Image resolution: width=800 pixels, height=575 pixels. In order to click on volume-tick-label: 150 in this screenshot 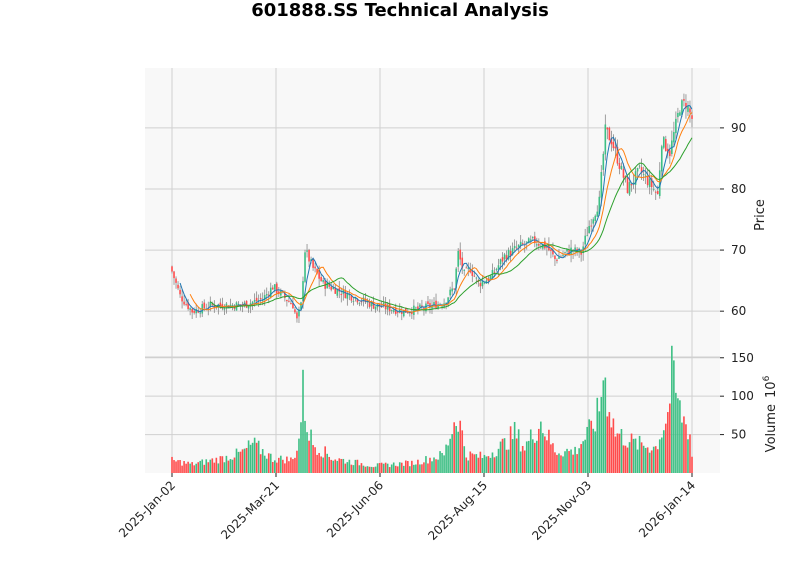, I will do `click(742, 358)`.